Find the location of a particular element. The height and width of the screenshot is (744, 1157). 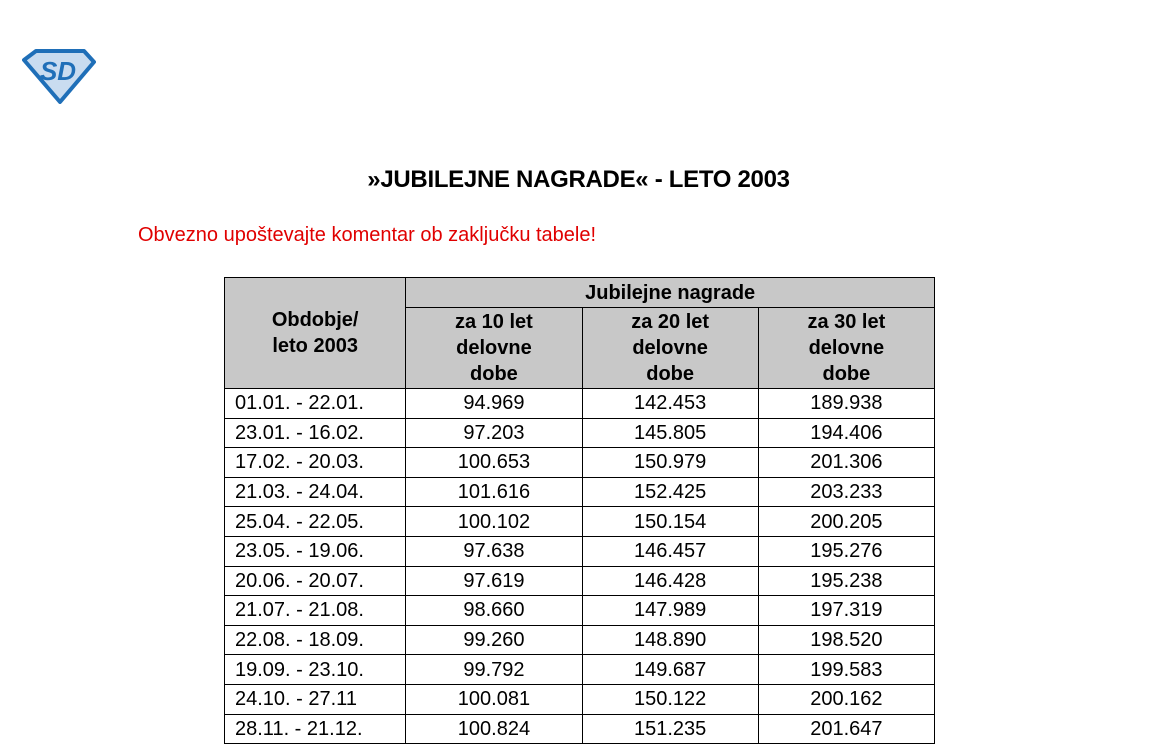

table-row: 21.07. - 21.08. 98.660 147.989 197.319 is located at coordinates (579, 610).